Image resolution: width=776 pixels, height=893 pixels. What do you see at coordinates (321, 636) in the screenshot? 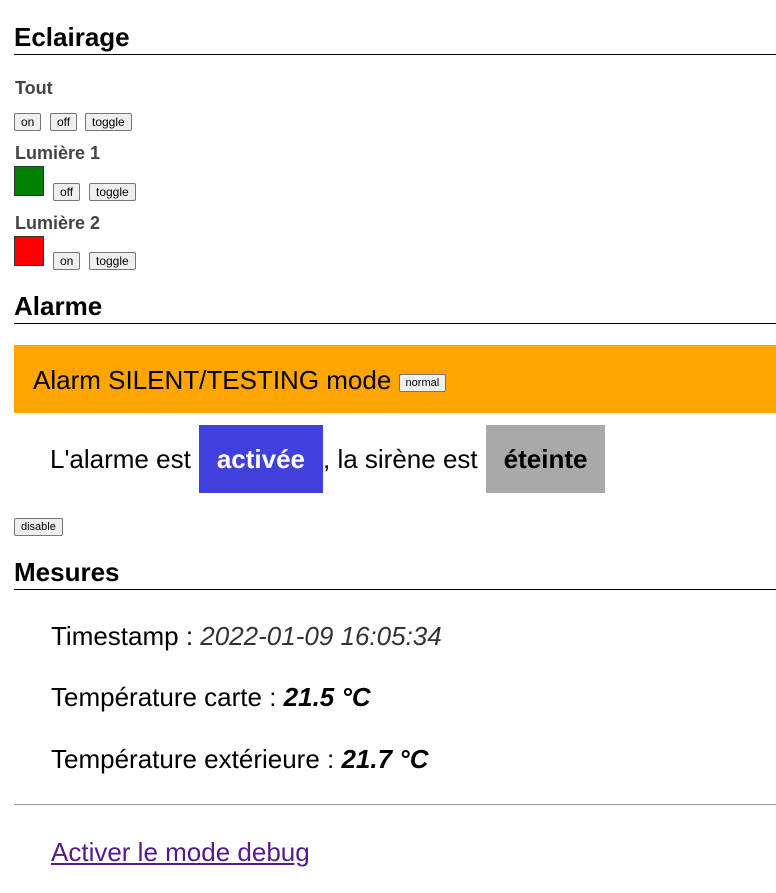
I see `timestamp-value: 2022-01-09 16:05:34` at bounding box center [321, 636].